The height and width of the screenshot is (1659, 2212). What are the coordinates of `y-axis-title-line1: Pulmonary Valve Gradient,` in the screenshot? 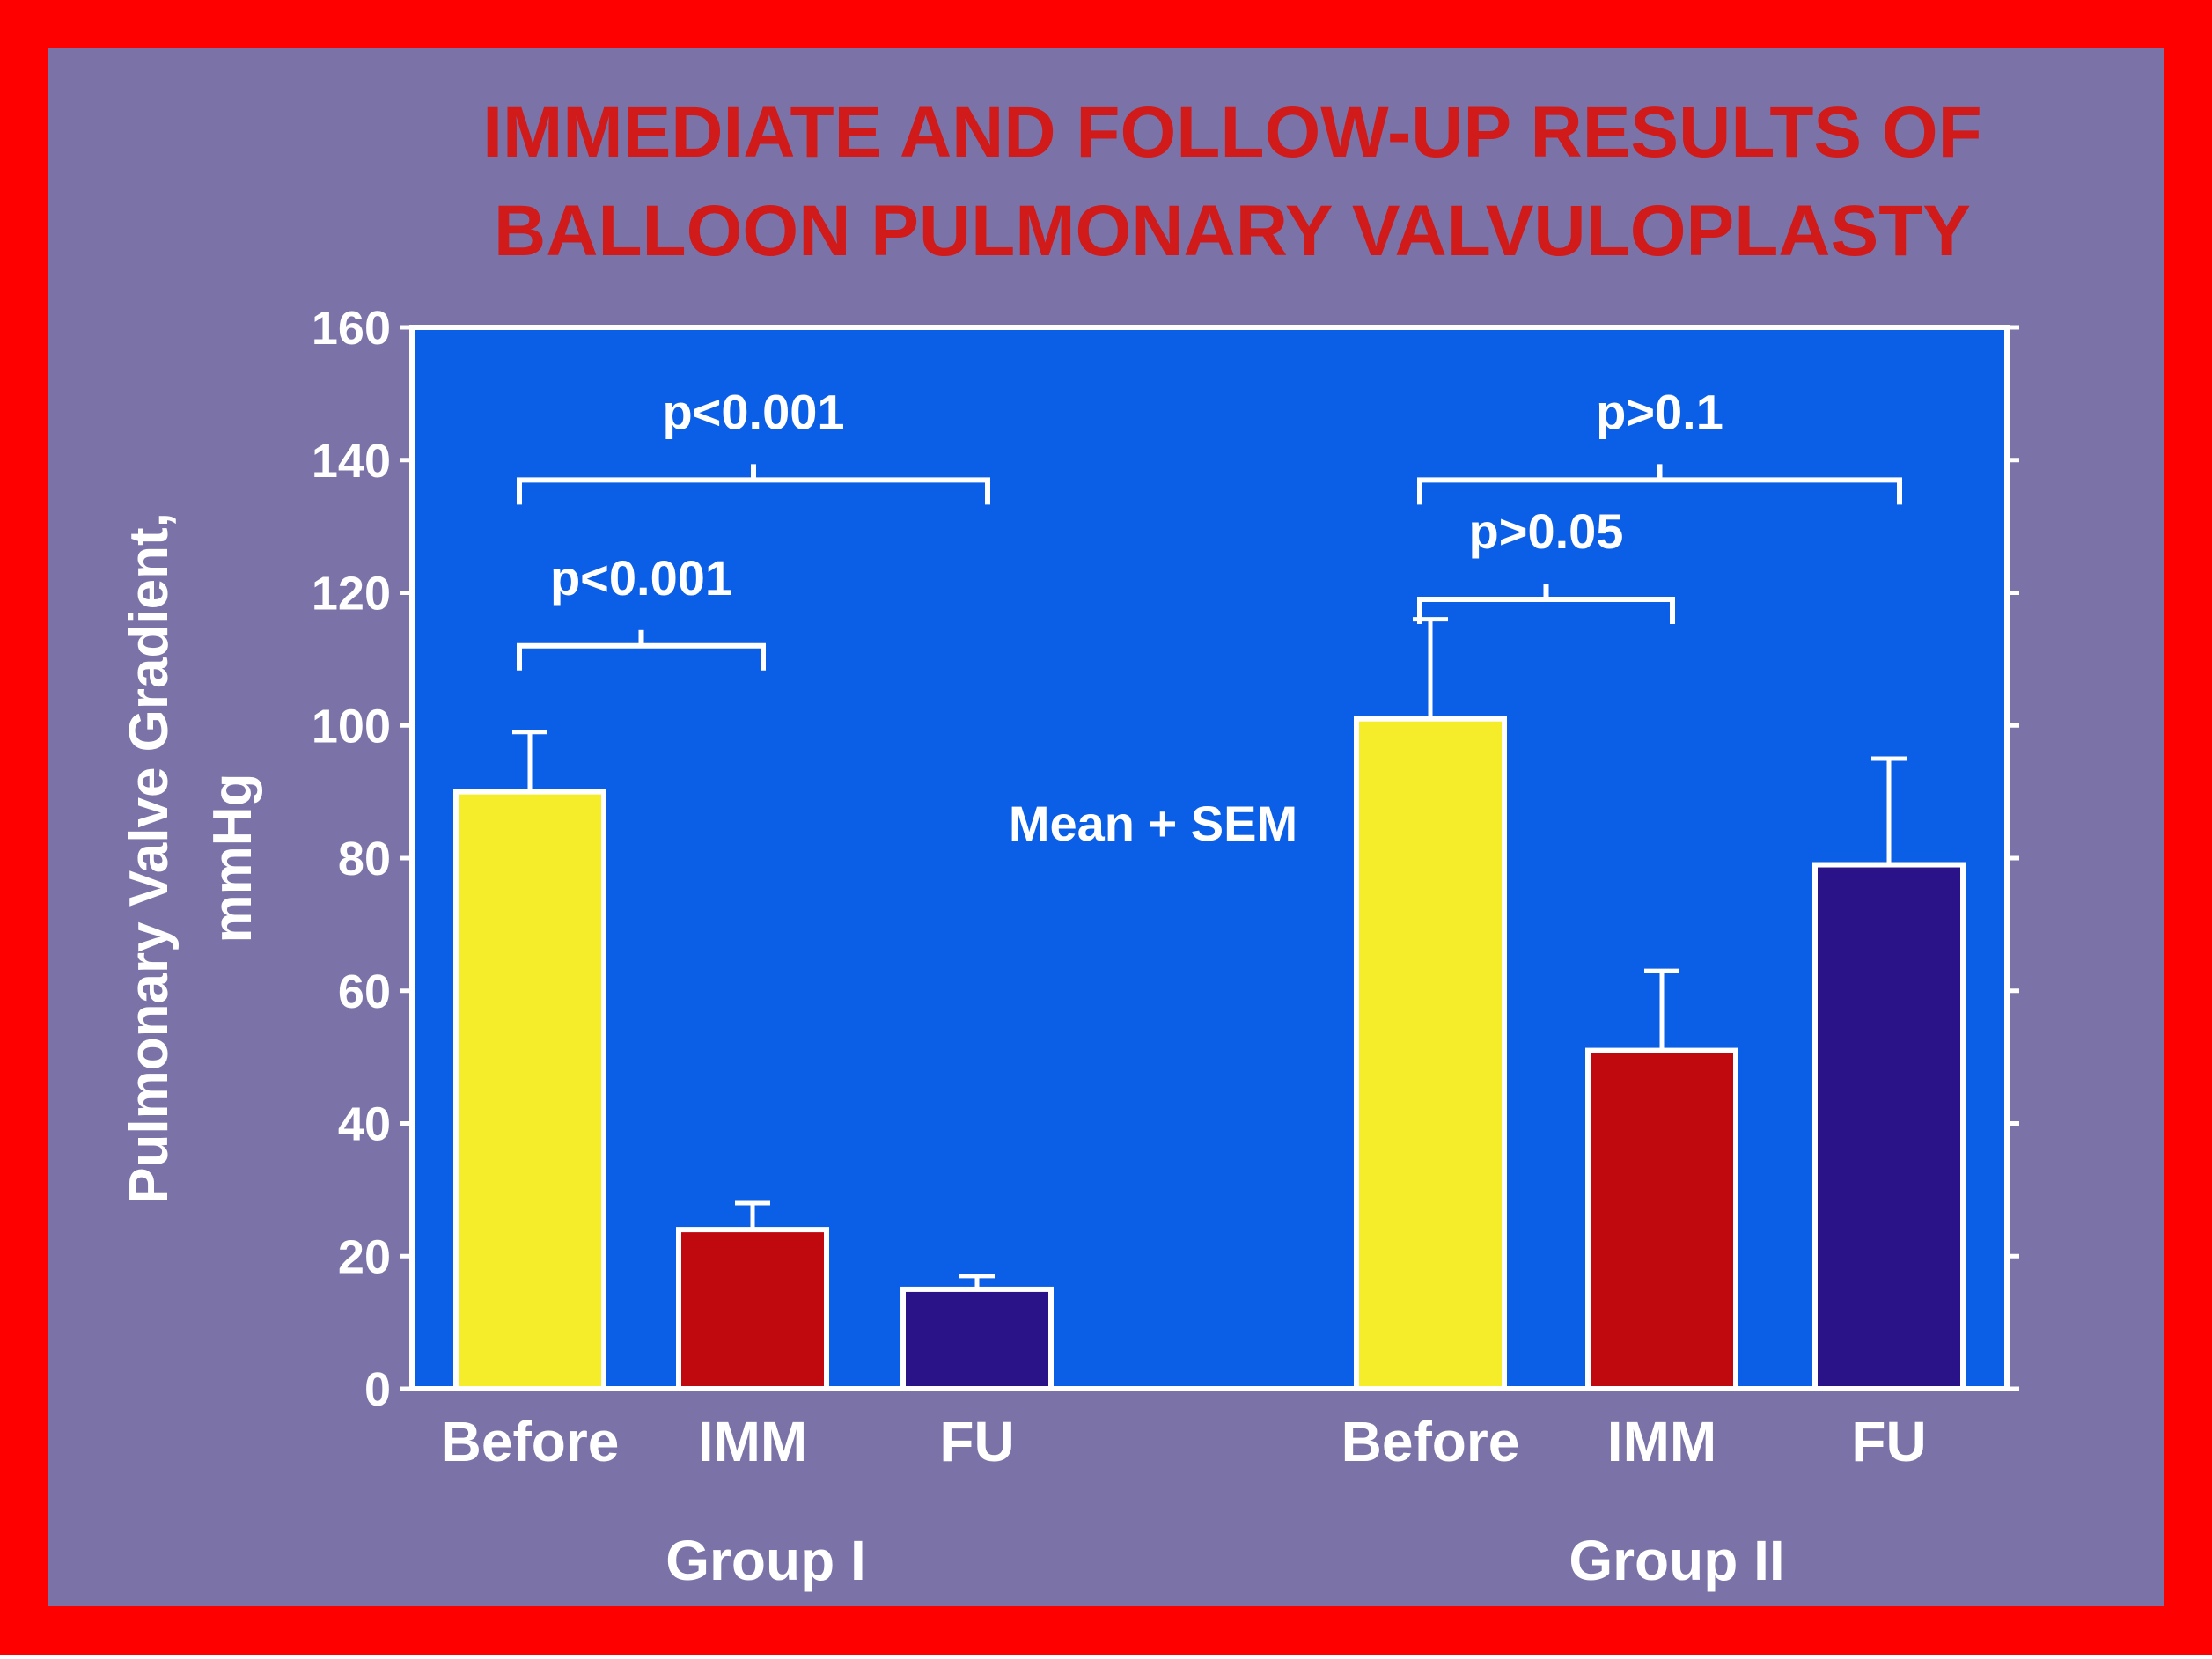 It's located at (149, 858).